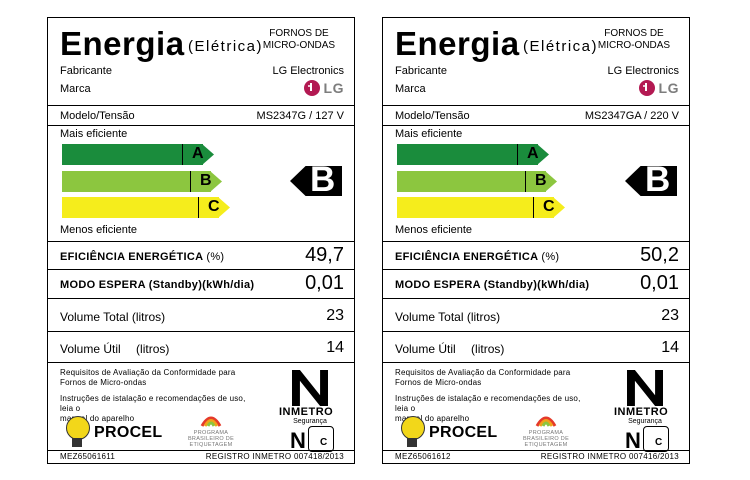 Image resolution: width=750 pixels, height=480 pixels. What do you see at coordinates (423, 456) in the screenshot?
I see `model-code: MEZ65061612` at bounding box center [423, 456].